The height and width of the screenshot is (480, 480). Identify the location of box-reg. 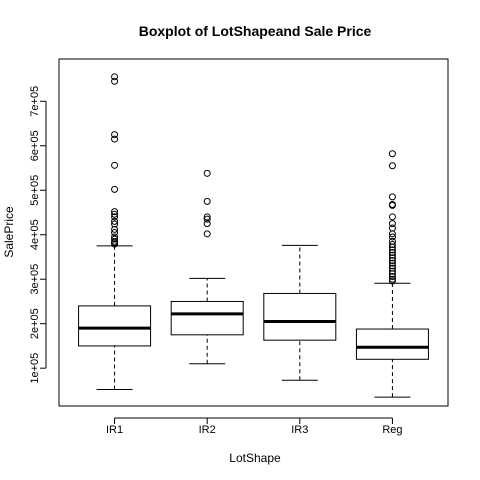
(392, 274).